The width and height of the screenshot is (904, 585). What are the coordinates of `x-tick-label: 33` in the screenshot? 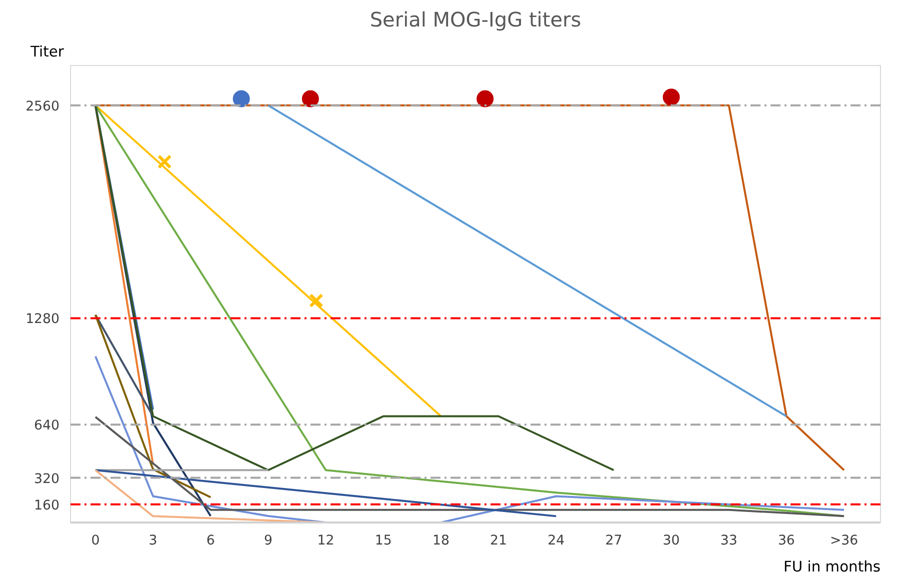 It's located at (729, 541).